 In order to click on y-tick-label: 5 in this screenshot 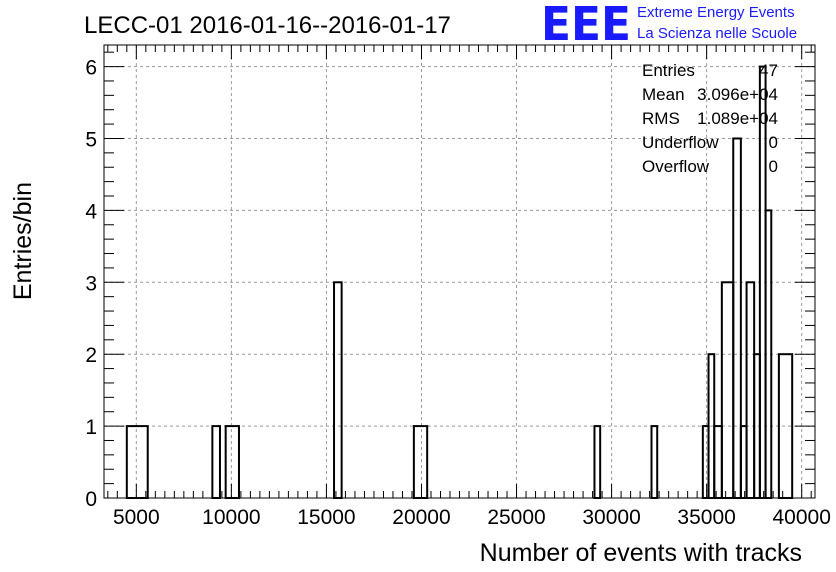, I will do `click(91, 139)`.